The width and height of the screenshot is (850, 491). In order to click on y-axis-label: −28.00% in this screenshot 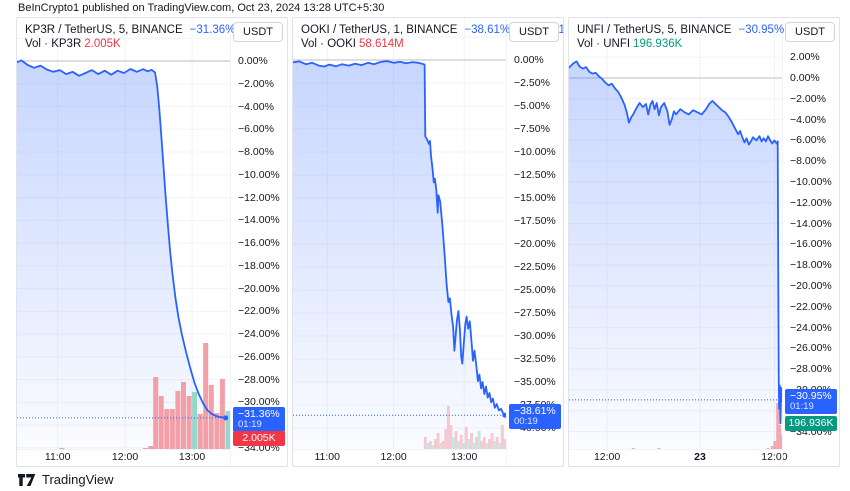, I will do `click(259, 379)`.